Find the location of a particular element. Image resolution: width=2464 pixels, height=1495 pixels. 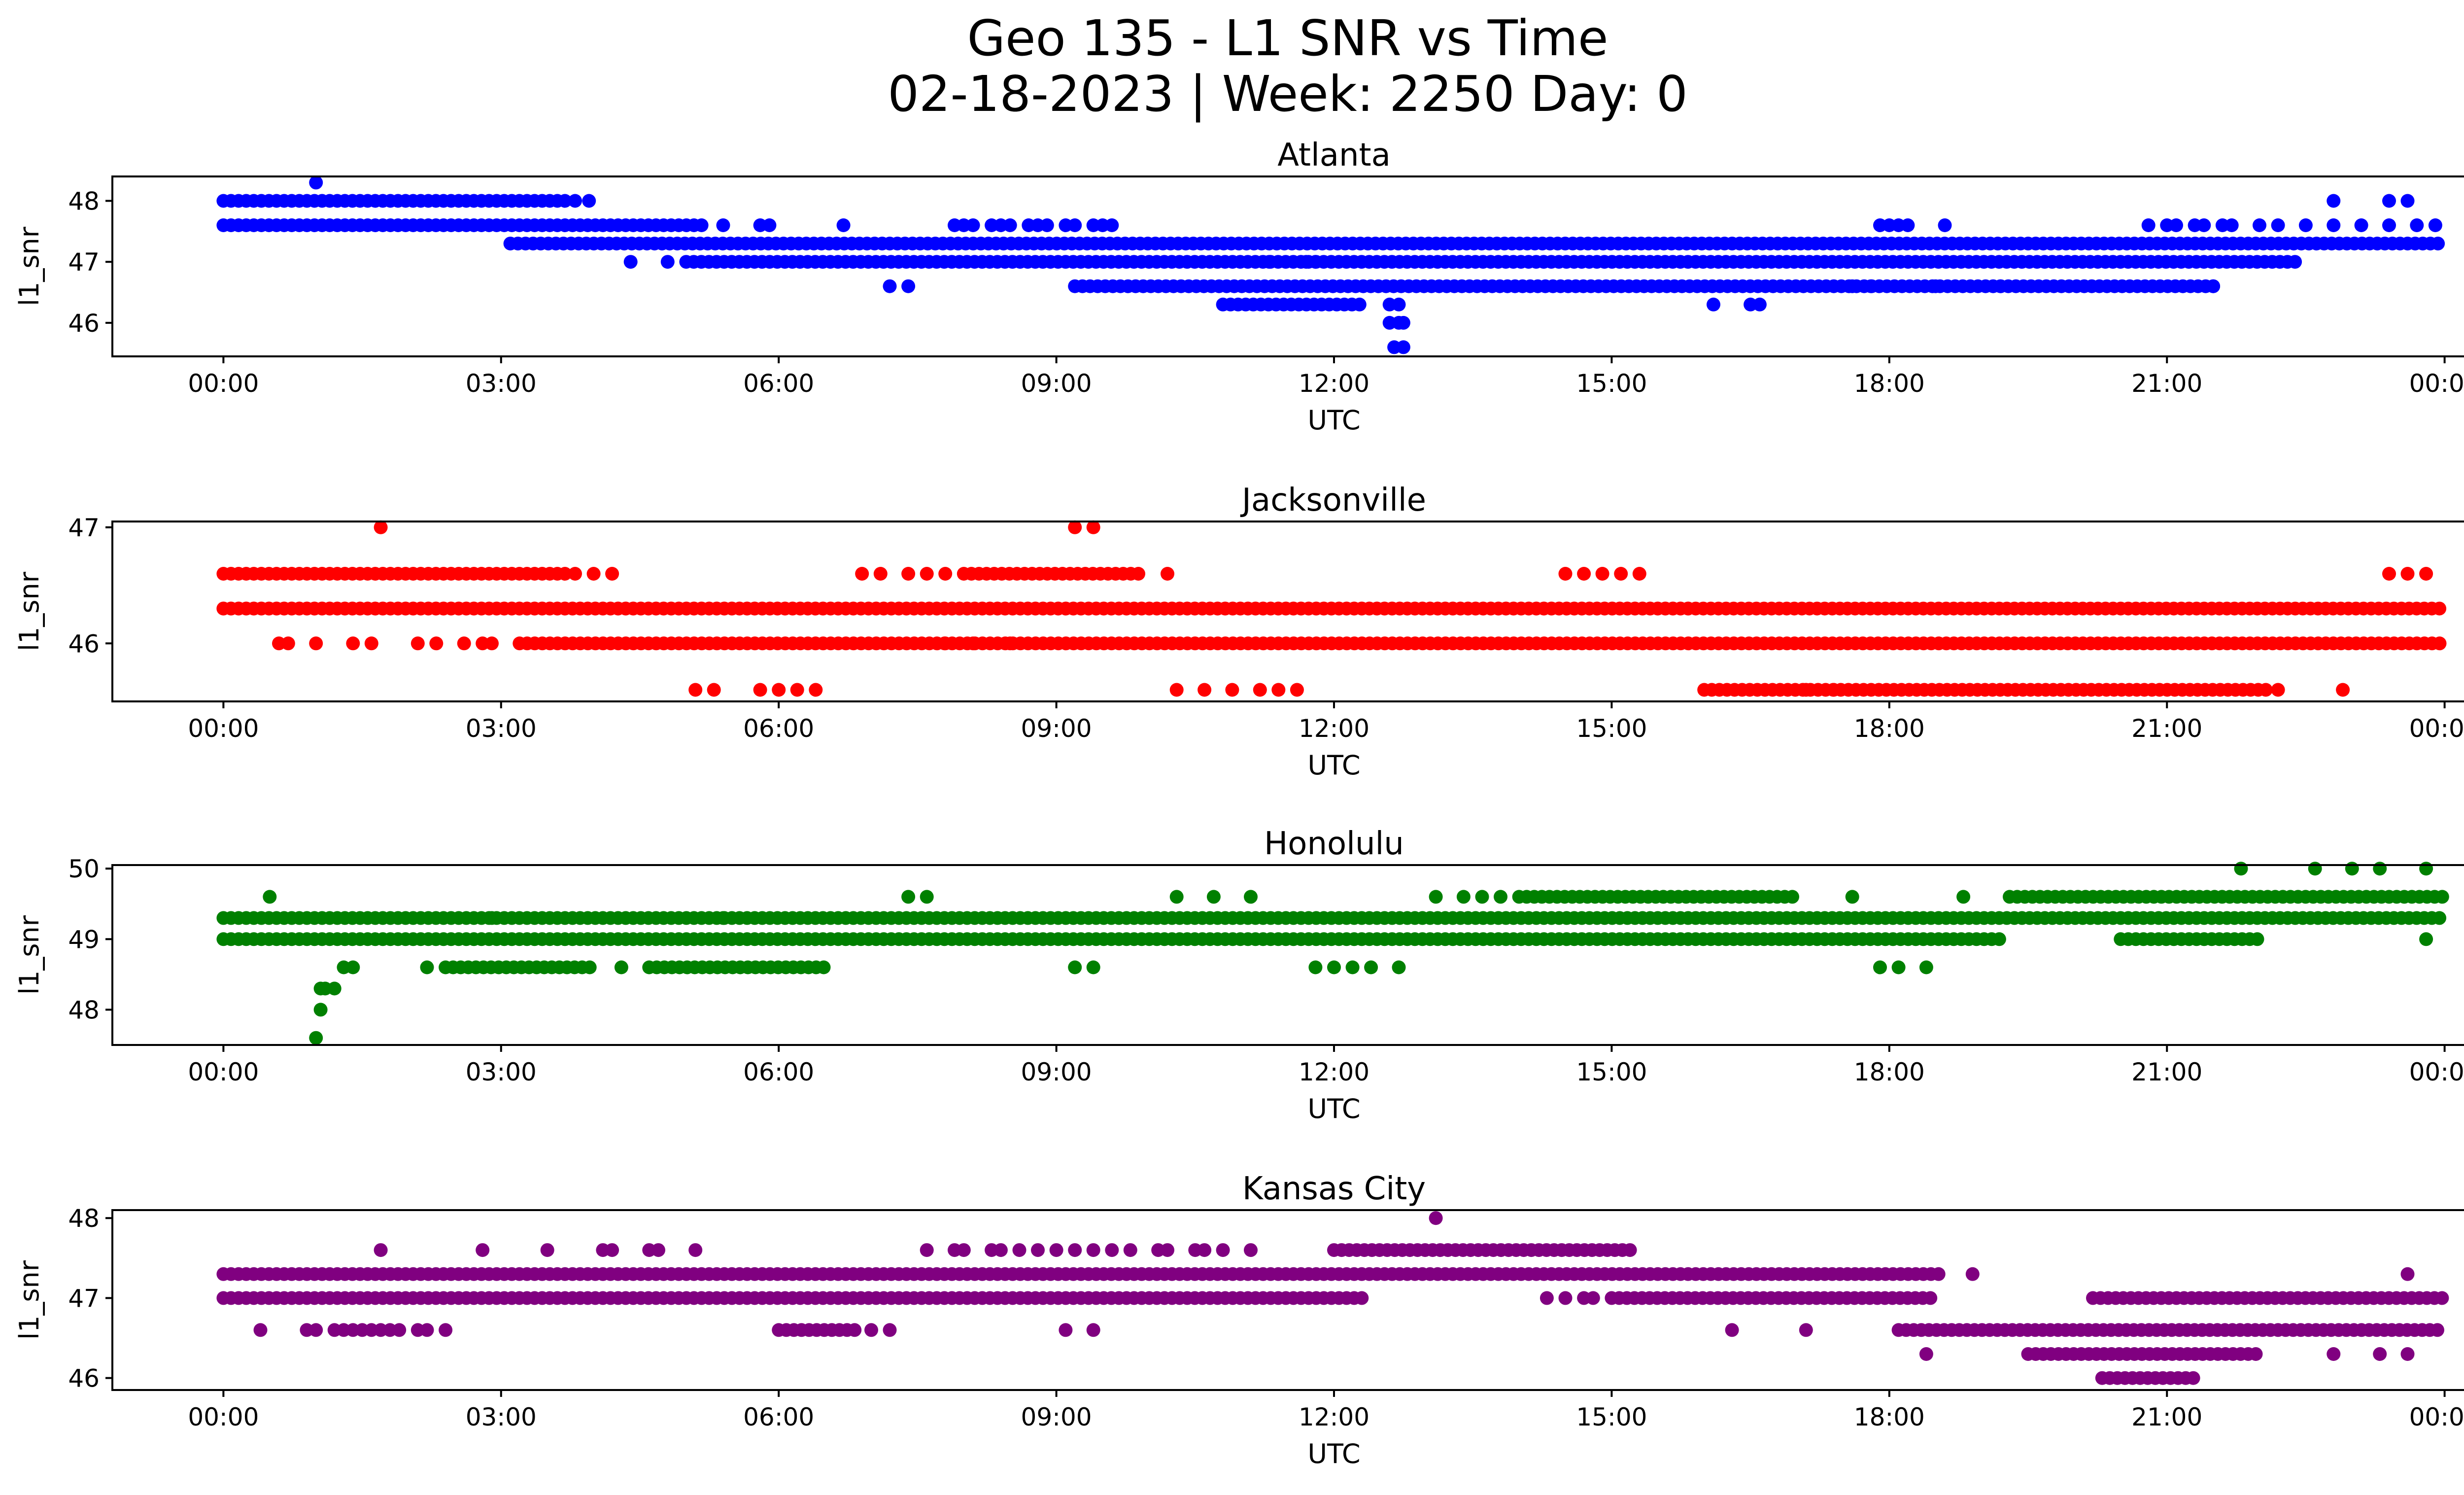

y-axis-label: l1_snr is located at coordinates (29, 611).